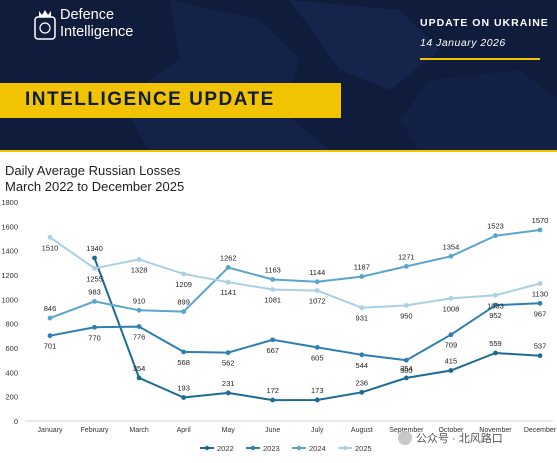 This screenshot has height=463, width=557. I want to click on data-label-2023: 701, so click(50, 346).